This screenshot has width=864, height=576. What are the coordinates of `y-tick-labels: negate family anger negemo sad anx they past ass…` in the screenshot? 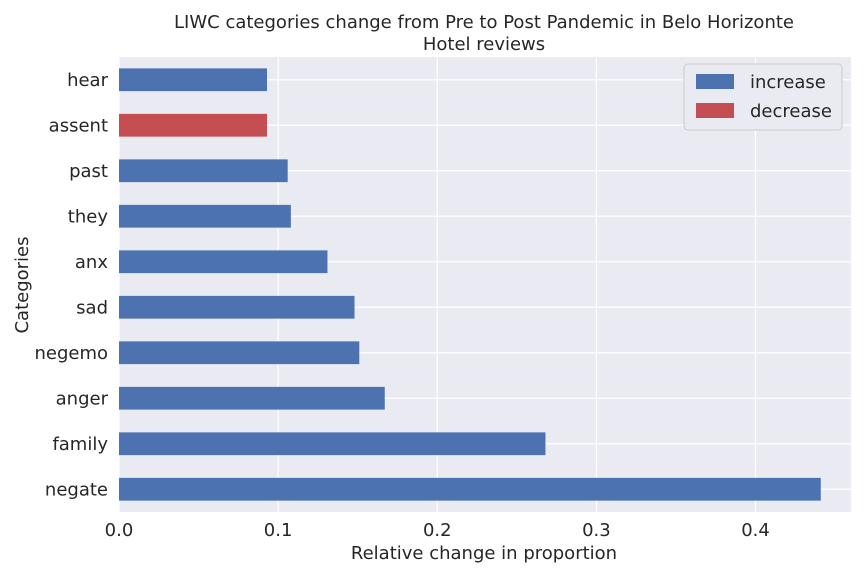 It's located at (71, 285).